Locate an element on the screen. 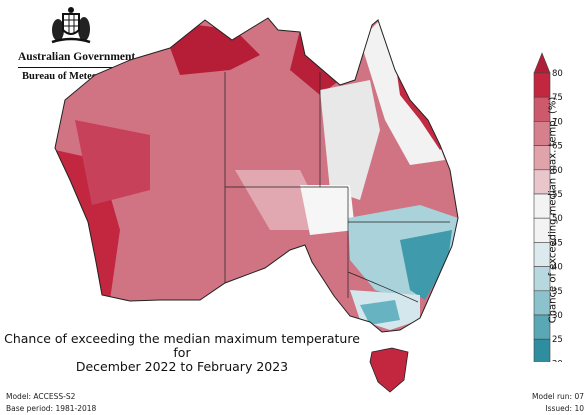 Image resolution: width=584 pixels, height=415 pixels. map-title-line2: December 2022 to February 2023 is located at coordinates (182, 366).